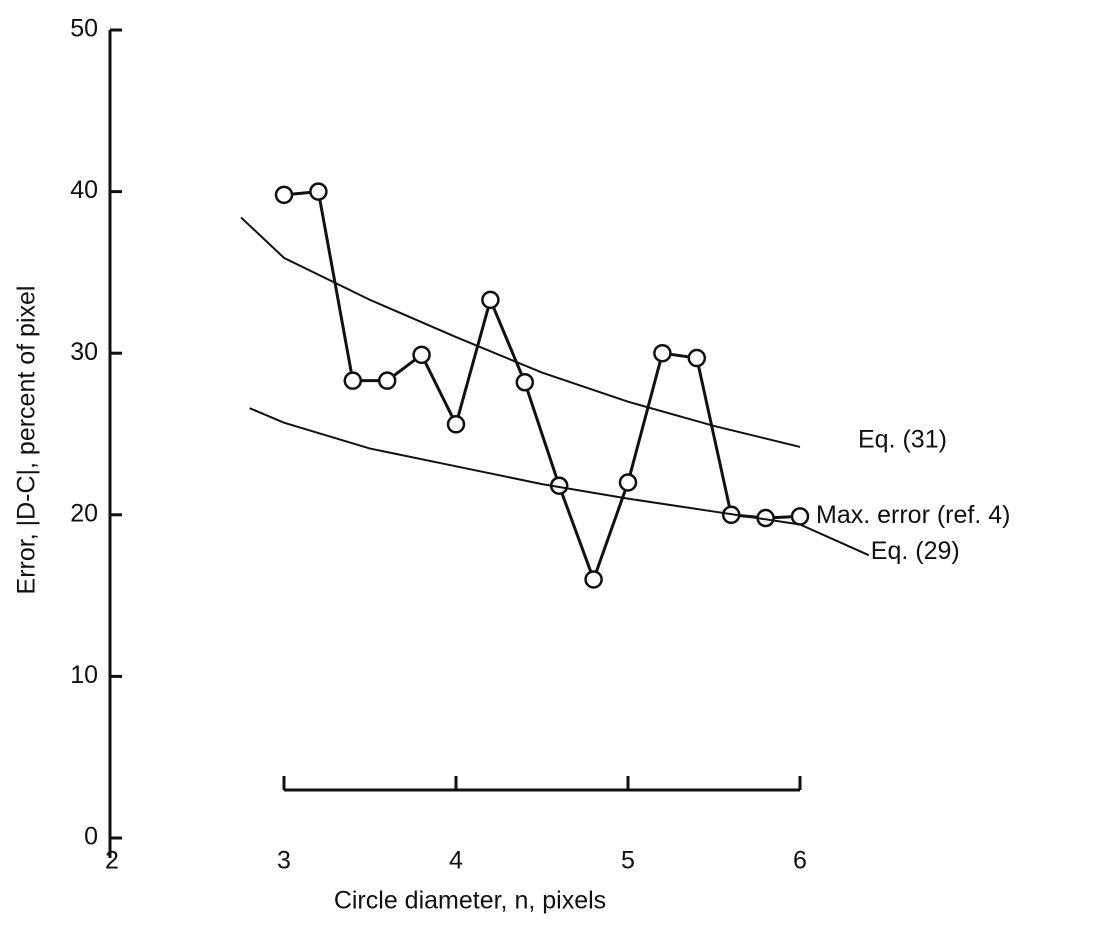  What do you see at coordinates (915, 551) in the screenshot?
I see `series-label: Eq. (29)` at bounding box center [915, 551].